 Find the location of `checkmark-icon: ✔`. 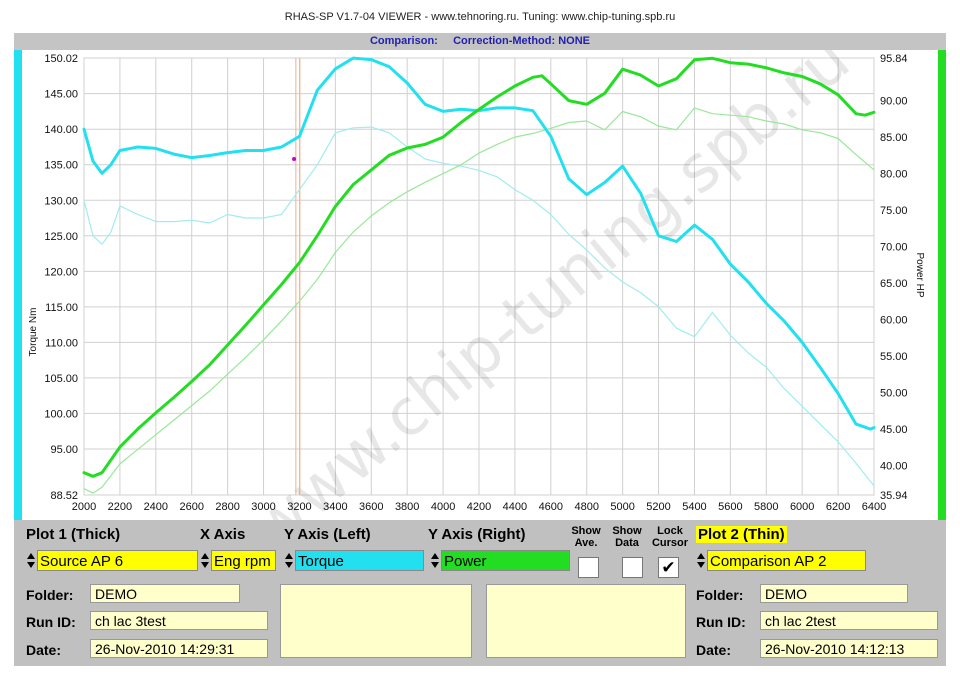

checkmark-icon: ✔ is located at coordinates (668, 567).